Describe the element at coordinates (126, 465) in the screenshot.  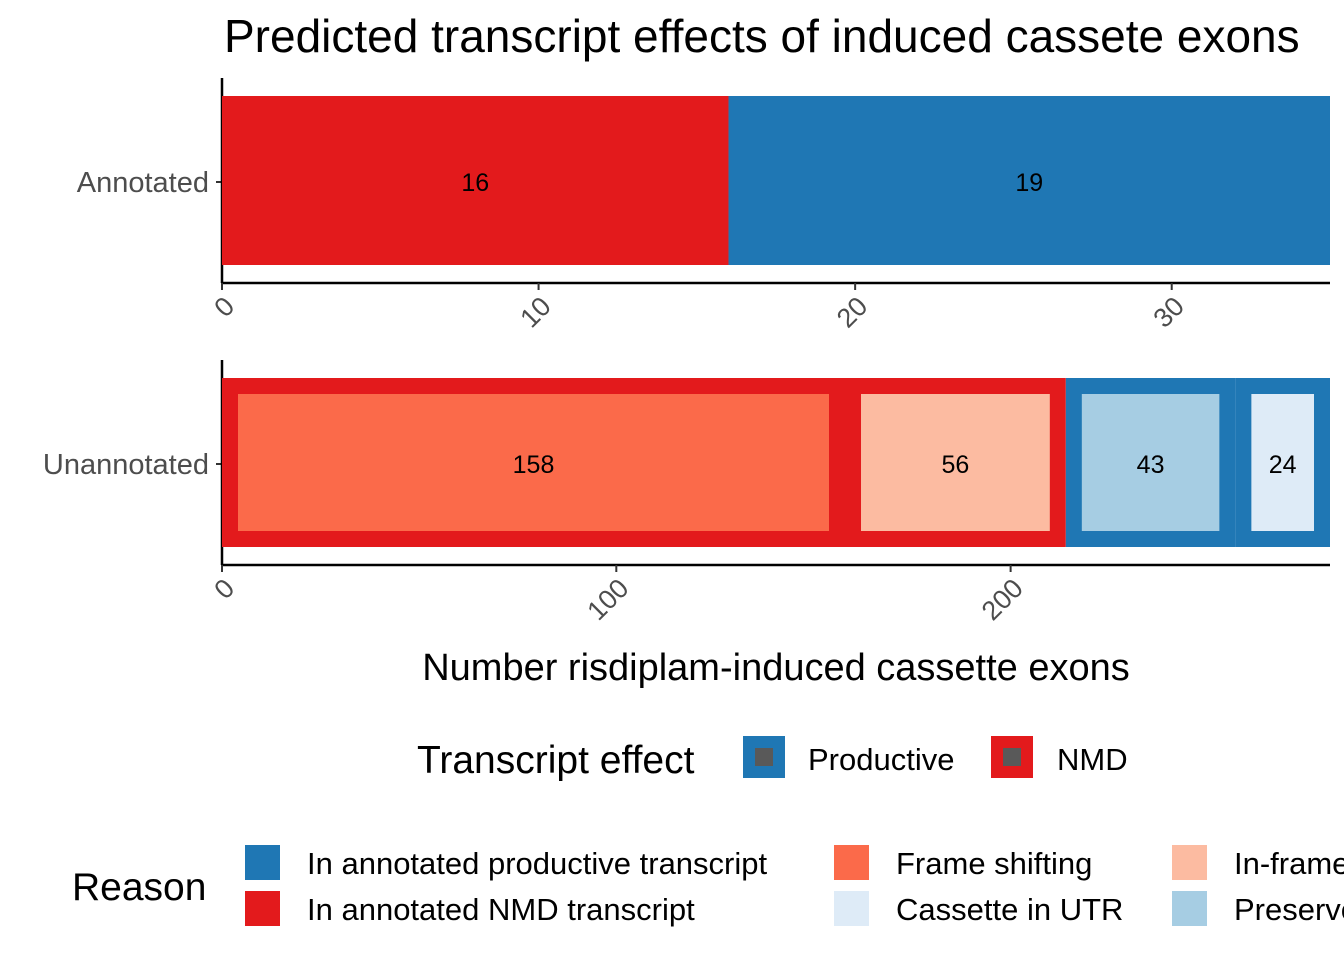
I see `category-label-unannotated: Unannotated` at that location.